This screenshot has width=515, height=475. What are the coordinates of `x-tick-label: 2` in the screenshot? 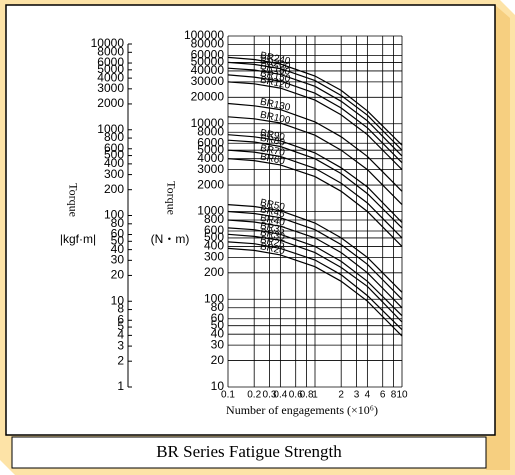 It's located at (341, 395).